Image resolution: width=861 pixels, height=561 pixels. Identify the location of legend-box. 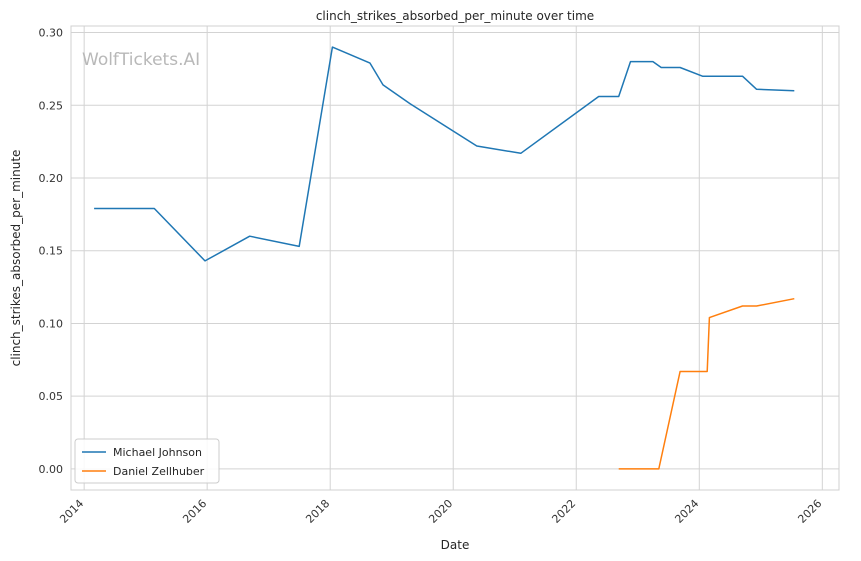
(147, 461).